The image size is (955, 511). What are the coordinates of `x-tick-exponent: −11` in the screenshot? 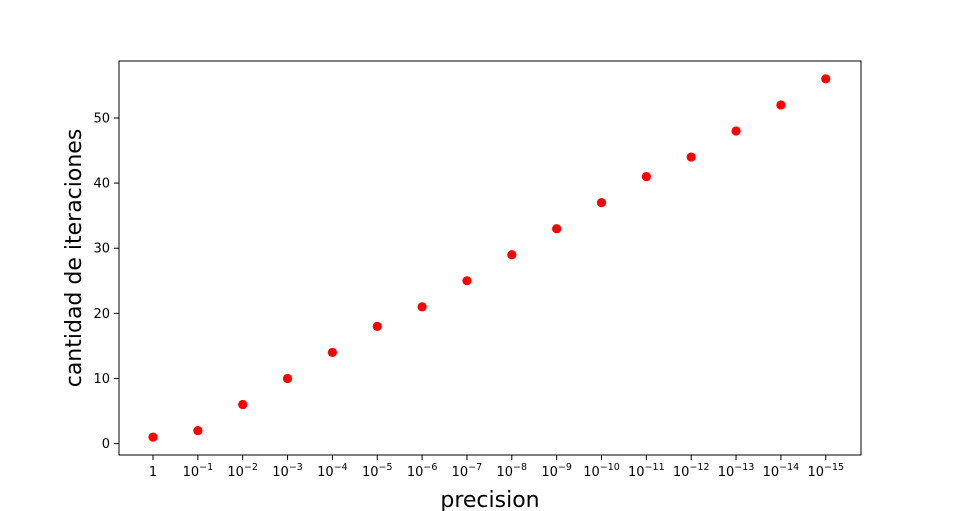 It's located at (655, 467).